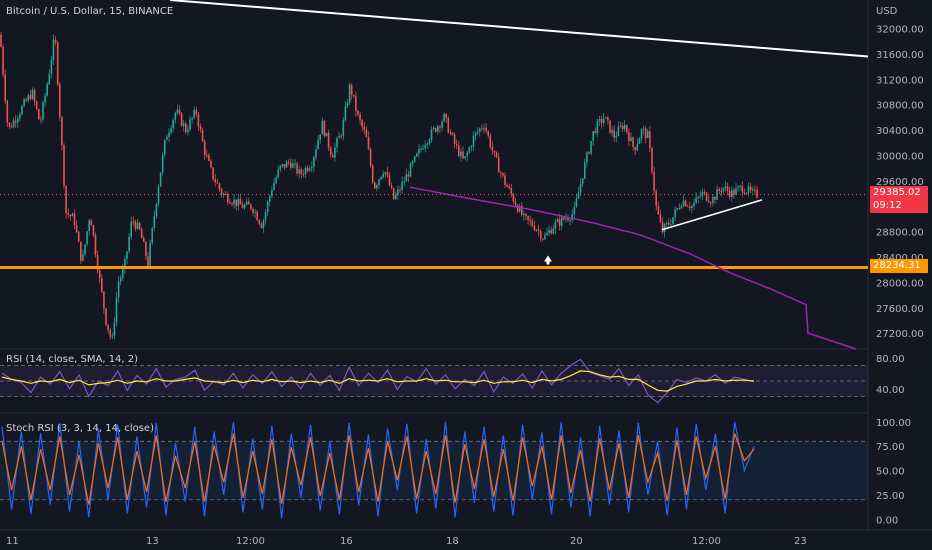 This screenshot has width=932, height=550. What do you see at coordinates (519, 29) in the screenshot?
I see `descending-trend-line` at bounding box center [519, 29].